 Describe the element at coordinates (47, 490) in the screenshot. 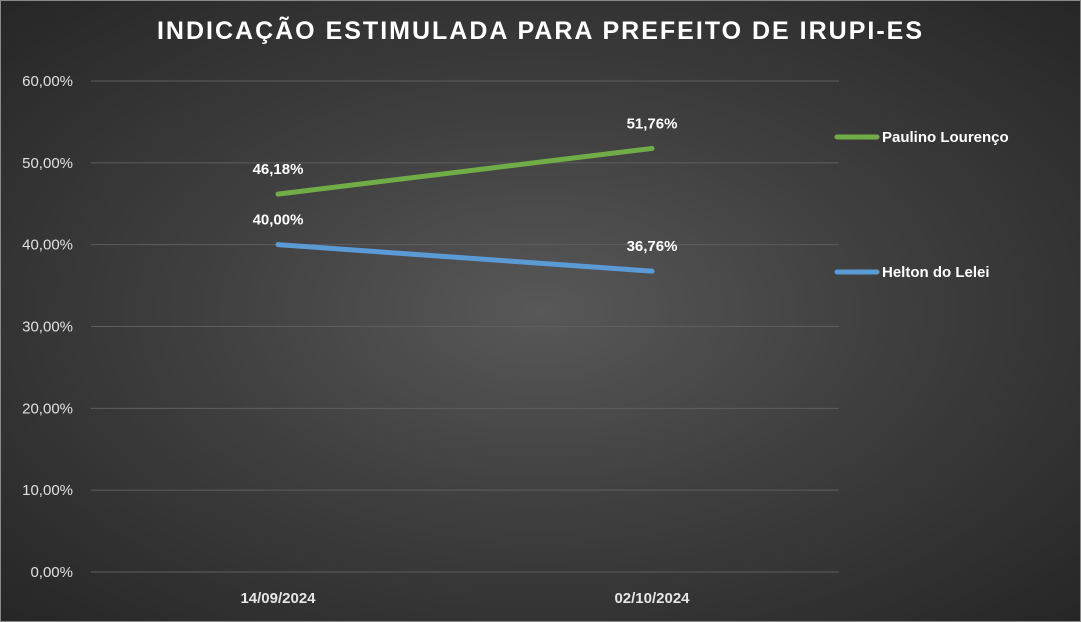

I see `y-tick-label: 10,00%` at that location.